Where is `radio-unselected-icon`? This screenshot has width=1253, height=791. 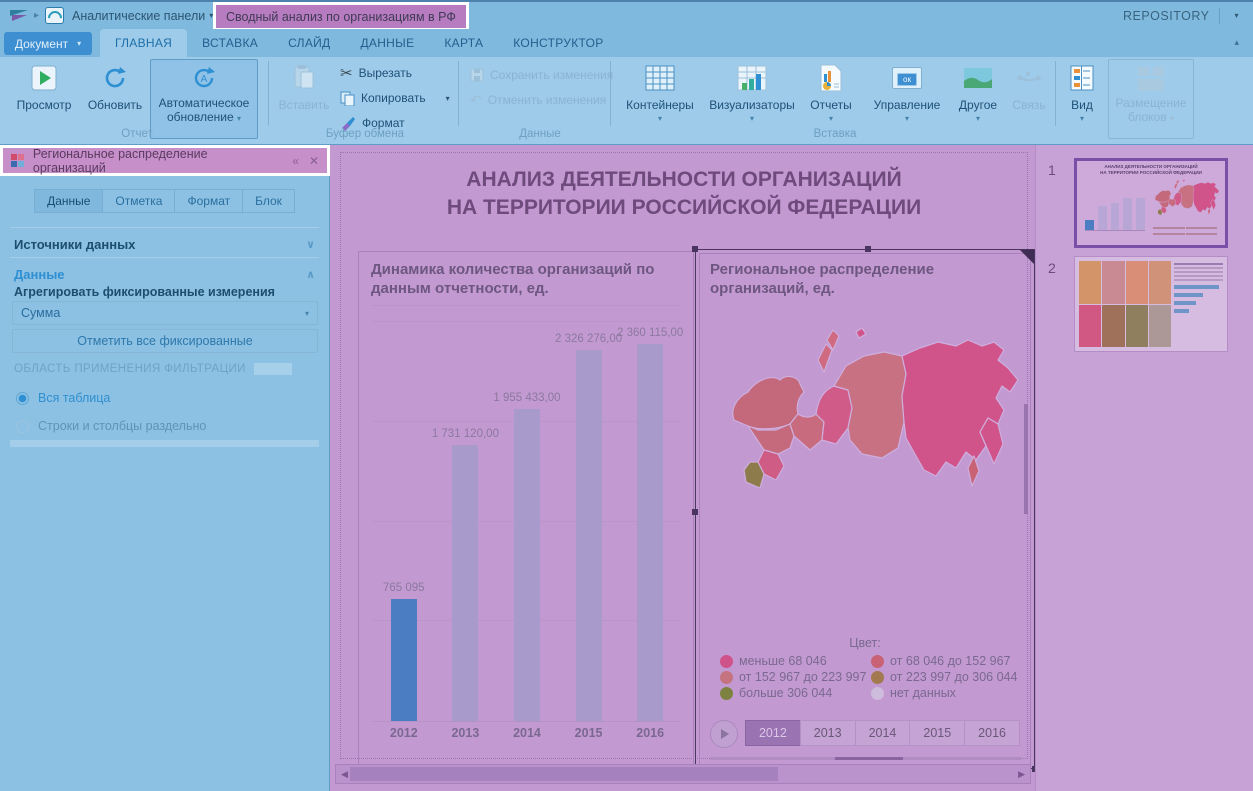
radio-unselected-icon is located at coordinates (22, 426).